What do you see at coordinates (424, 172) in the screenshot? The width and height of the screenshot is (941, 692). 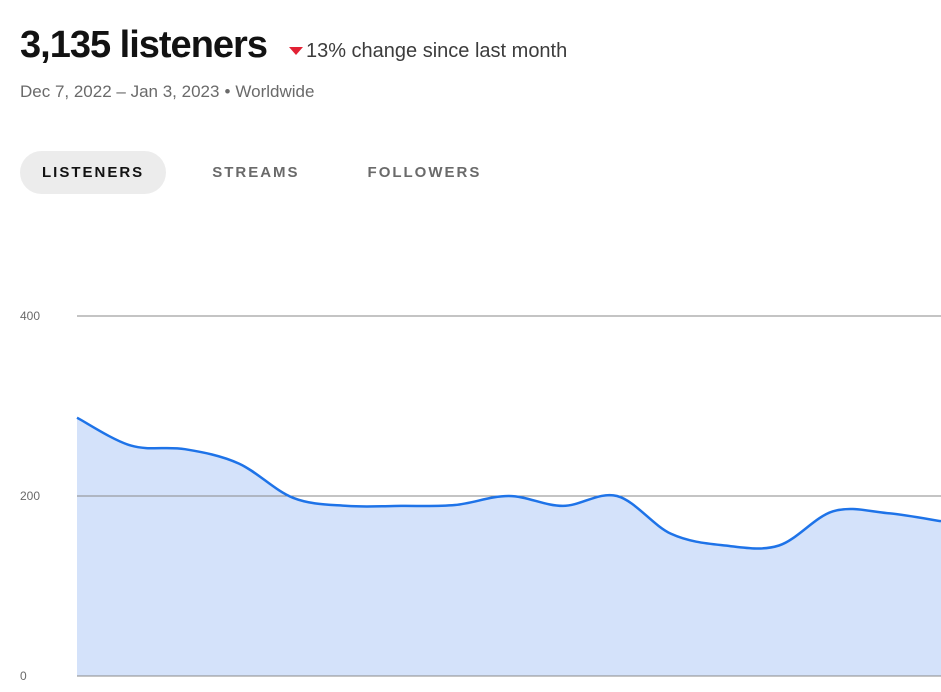 I see `tab-followers: FOLLOWERS` at bounding box center [424, 172].